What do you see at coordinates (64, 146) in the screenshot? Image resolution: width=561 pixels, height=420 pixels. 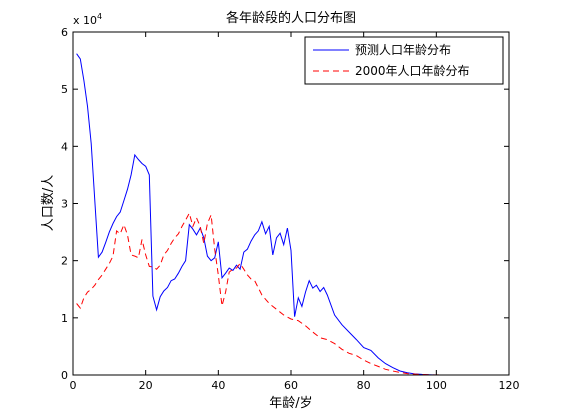 I see `y-tick-label: 4` at bounding box center [64, 146].